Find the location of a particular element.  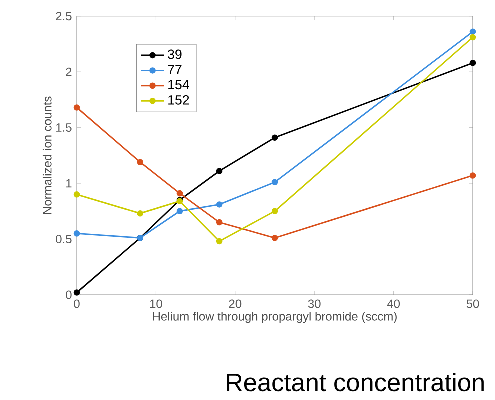

y-axis-title: Normalized ion counts is located at coordinates (47, 155).